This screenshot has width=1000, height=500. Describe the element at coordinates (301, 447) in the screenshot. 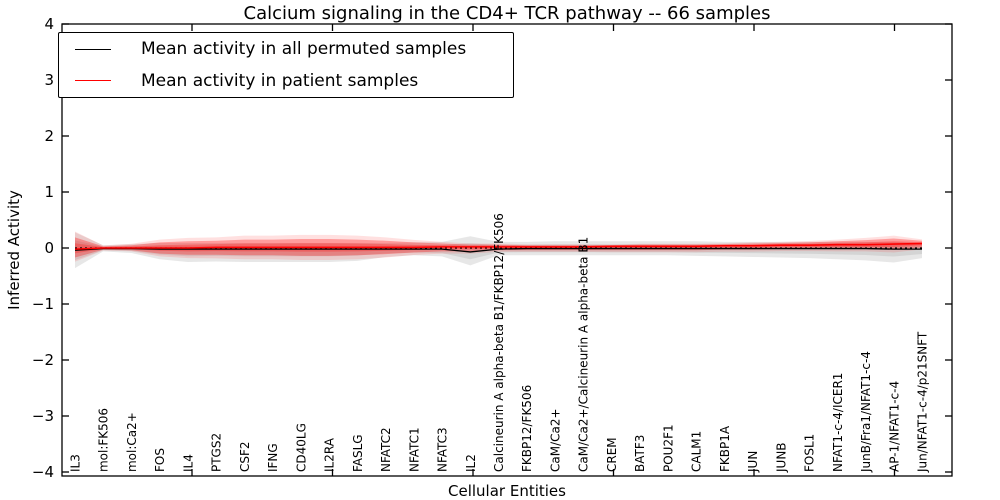

I see `x-category-label: CD40LG` at that location.